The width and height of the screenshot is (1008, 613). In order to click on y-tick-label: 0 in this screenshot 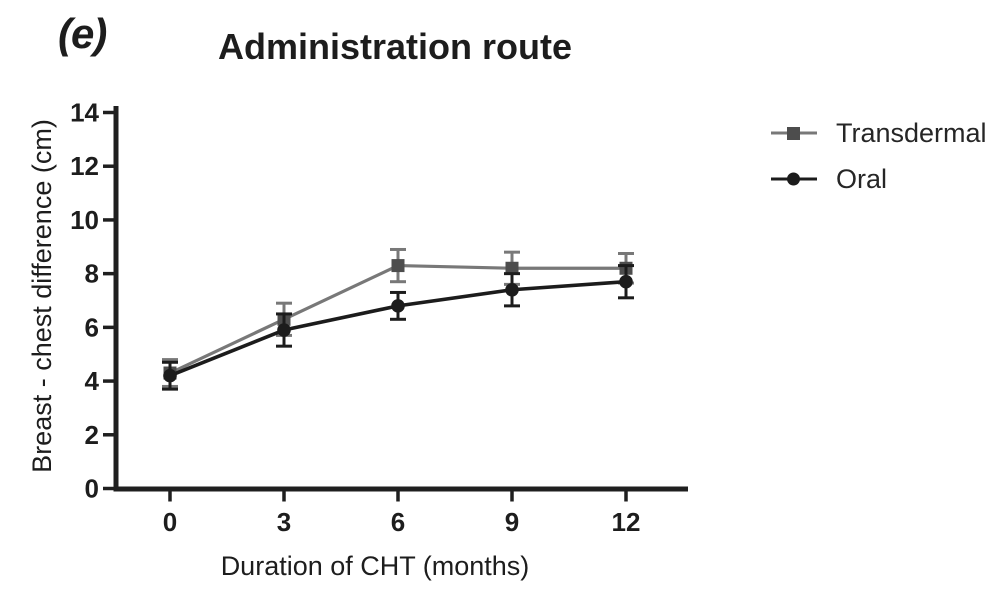, I will do `click(92, 489)`.